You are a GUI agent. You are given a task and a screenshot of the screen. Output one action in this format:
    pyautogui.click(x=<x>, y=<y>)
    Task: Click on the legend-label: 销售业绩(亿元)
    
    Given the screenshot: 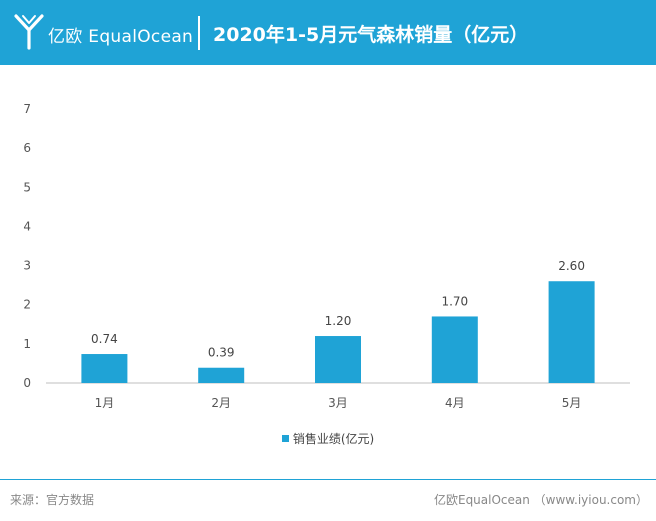 What is the action you would take?
    pyautogui.click(x=333, y=439)
    